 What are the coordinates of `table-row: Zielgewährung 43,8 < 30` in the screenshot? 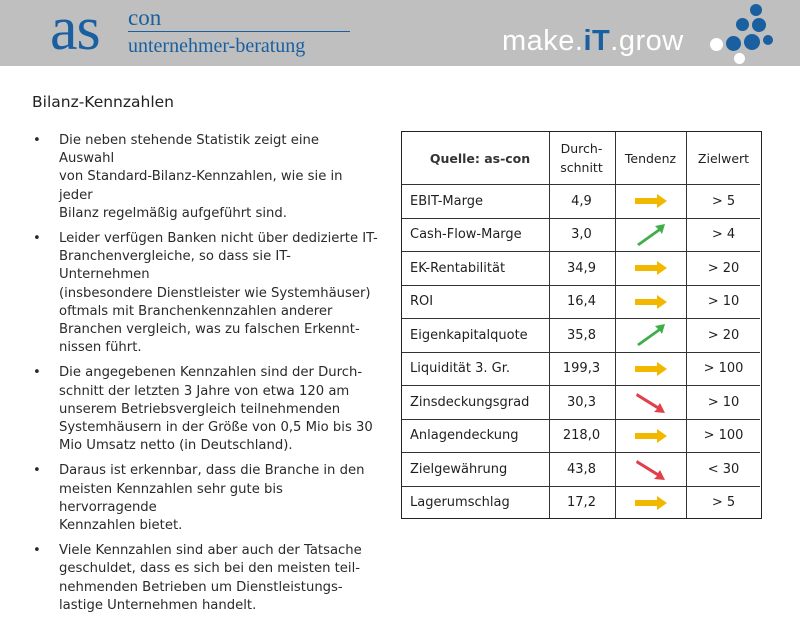 It's located at (581, 469).